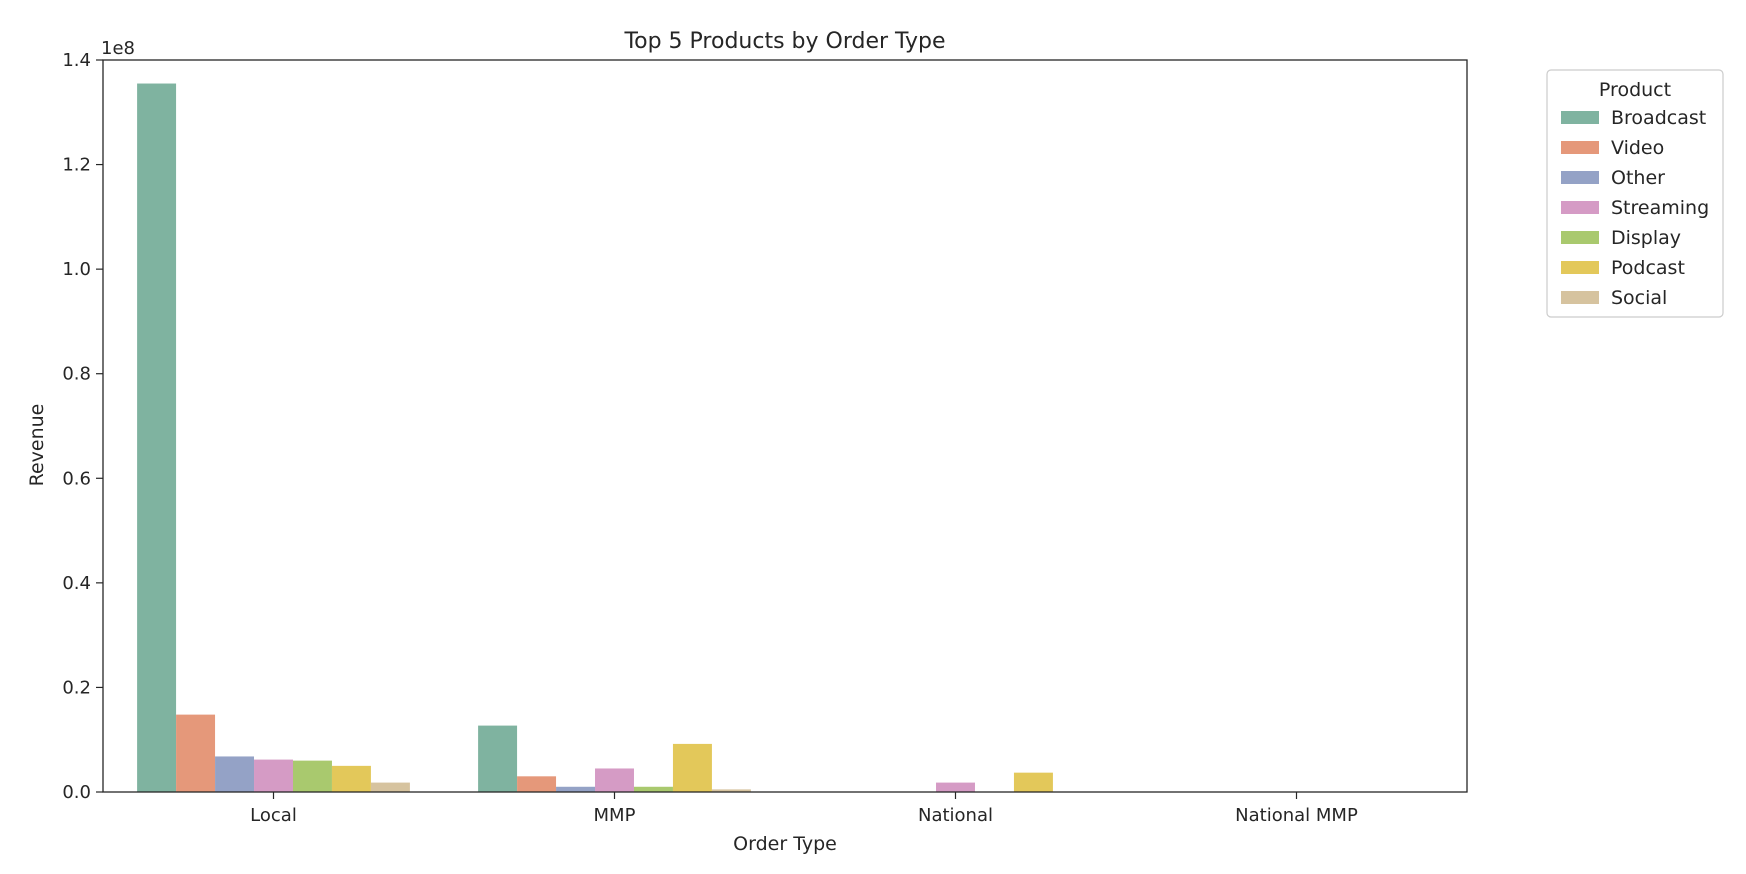  I want to click on y-tick-label: 0.0, so click(76, 792).